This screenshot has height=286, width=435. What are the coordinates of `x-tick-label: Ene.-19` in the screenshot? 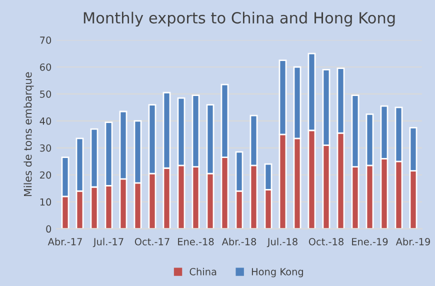 It's located at (370, 242).